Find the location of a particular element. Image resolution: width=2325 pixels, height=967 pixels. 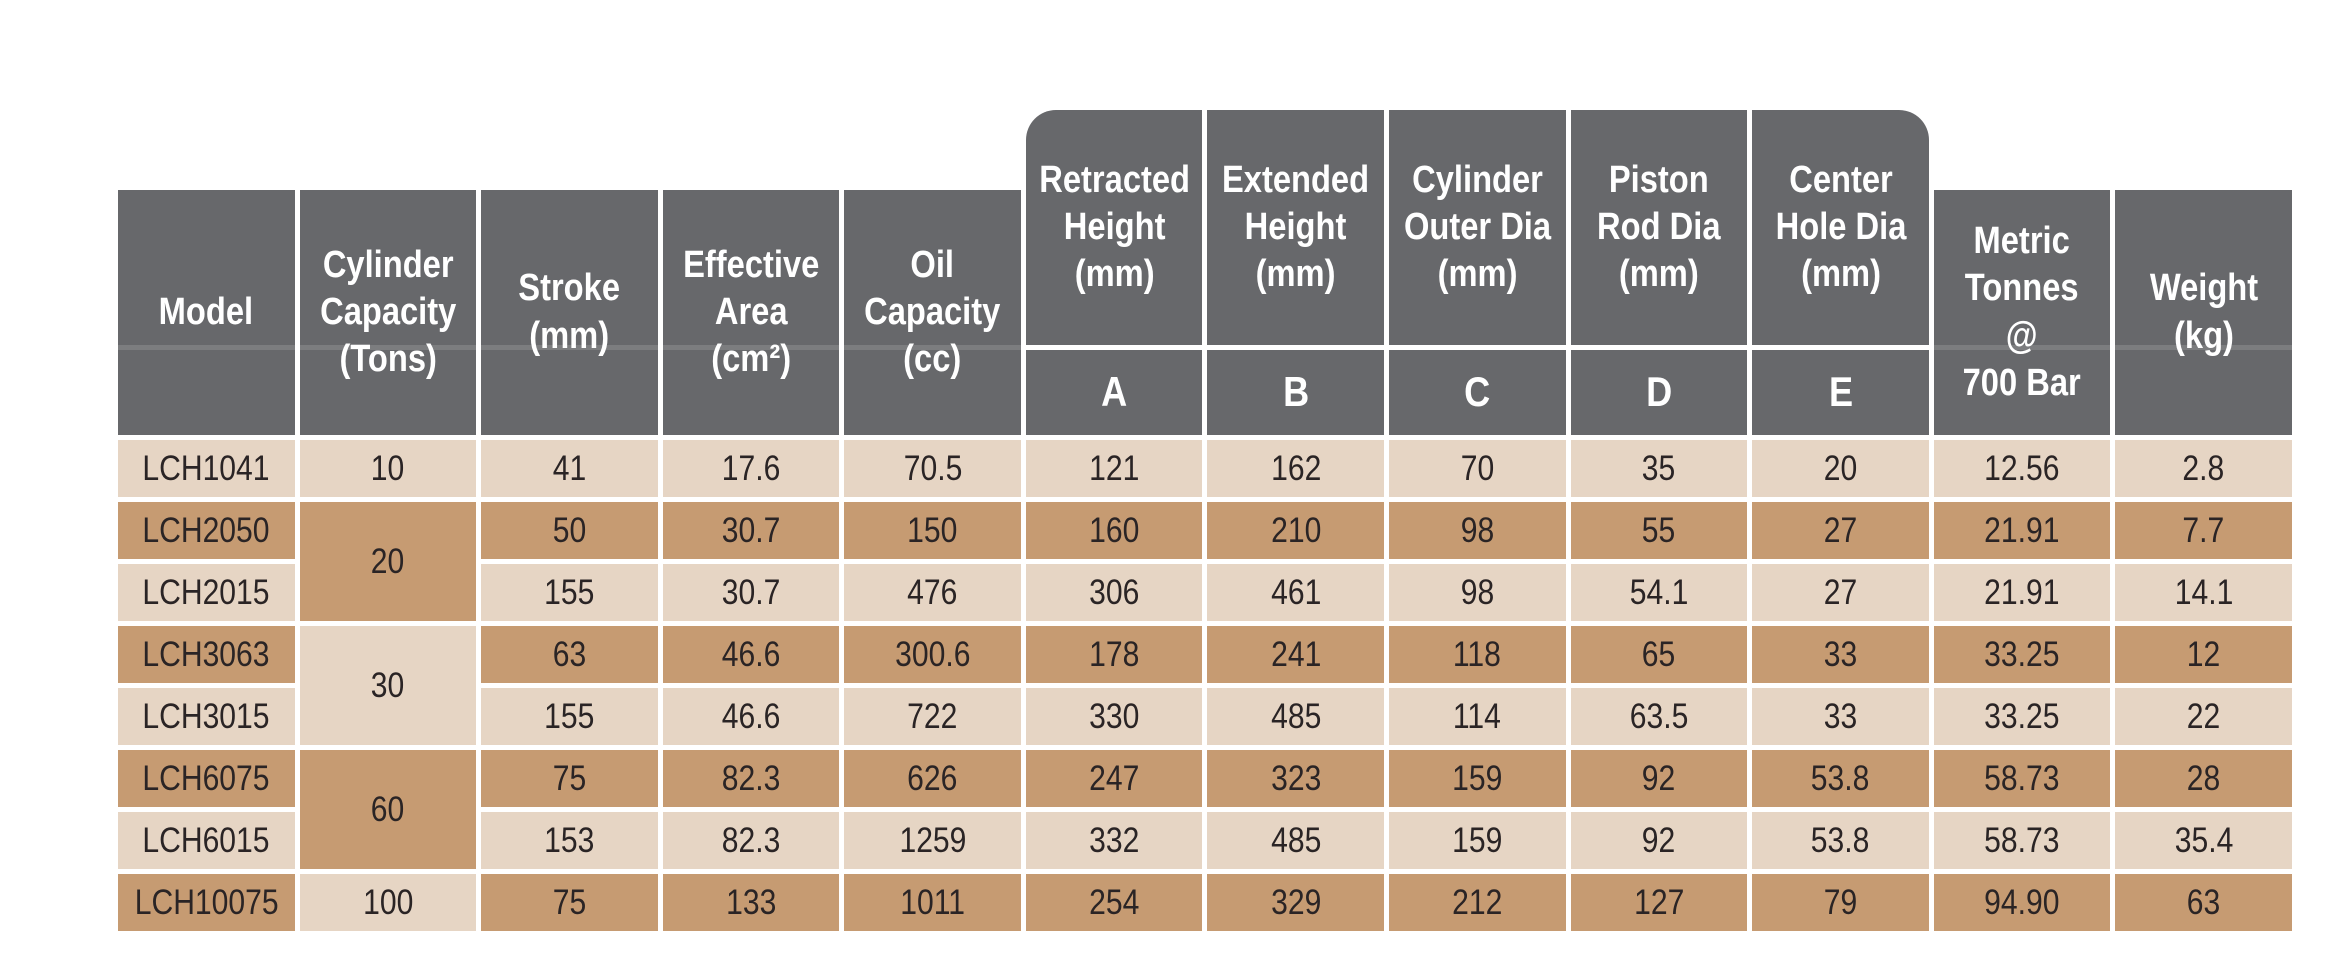

value-cell-oil: 626 is located at coordinates (932, 778).